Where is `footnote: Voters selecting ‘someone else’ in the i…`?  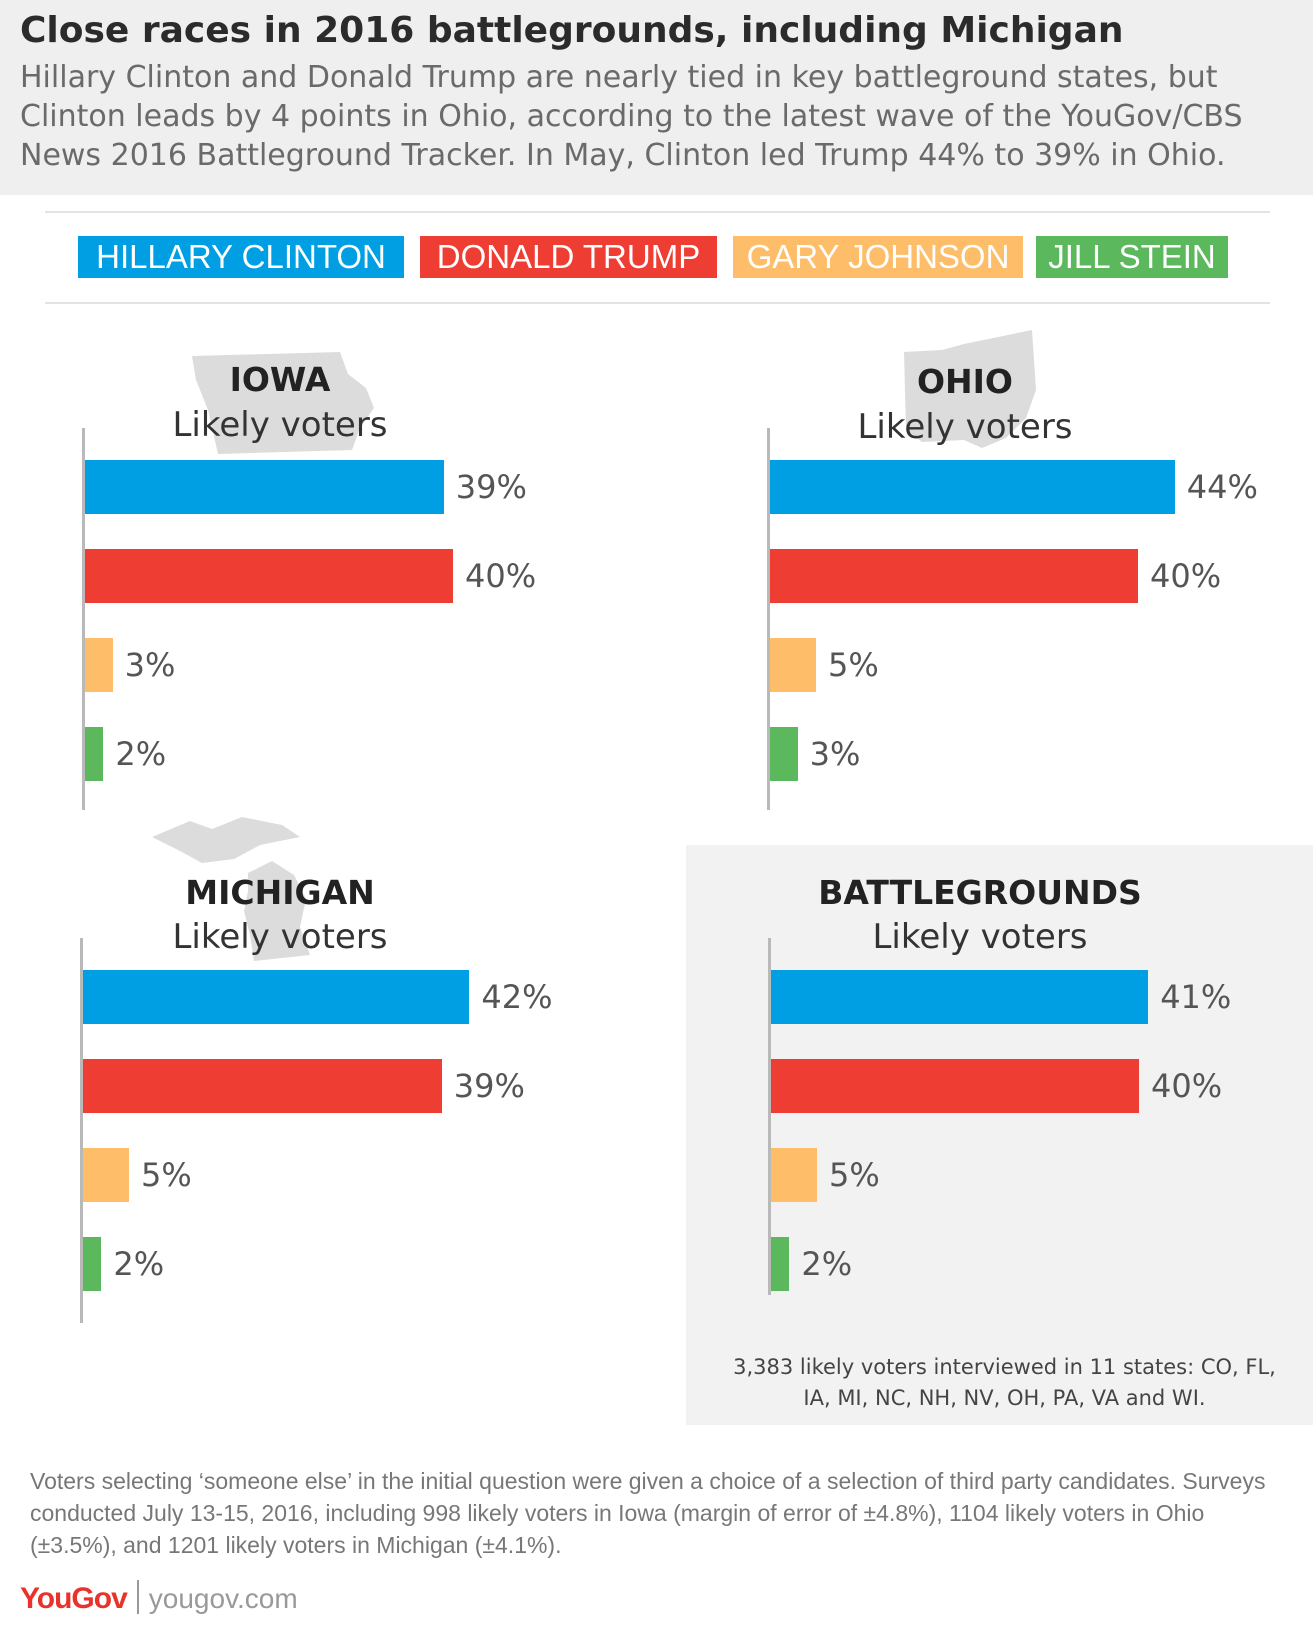 footnote: Voters selecting ‘someone else’ in the i… is located at coordinates (648, 1513).